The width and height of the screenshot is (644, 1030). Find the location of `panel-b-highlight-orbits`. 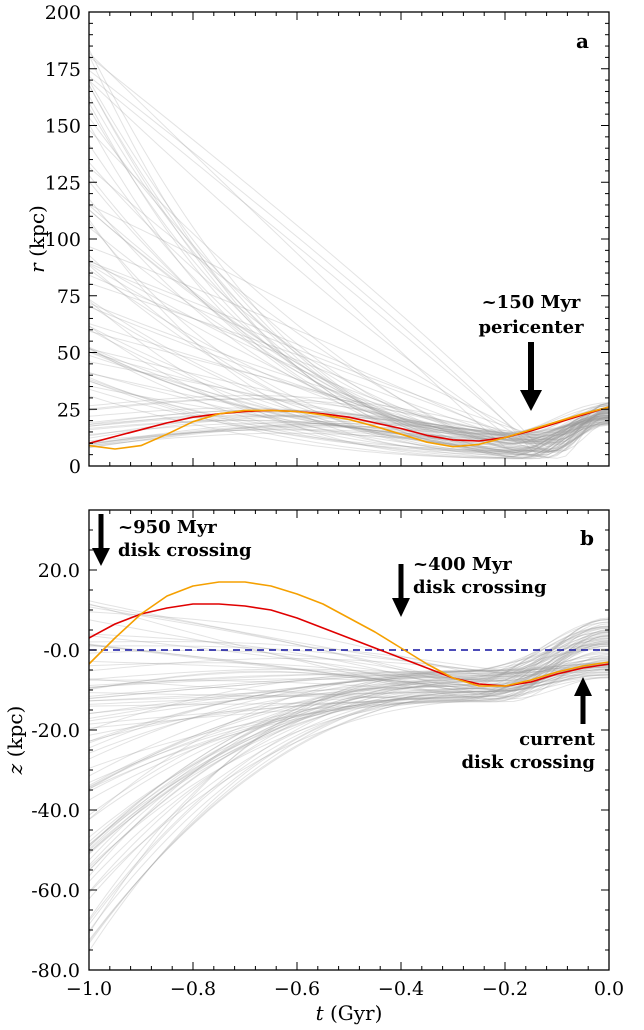

panel-b-highlight-orbits is located at coordinates (349, 634).